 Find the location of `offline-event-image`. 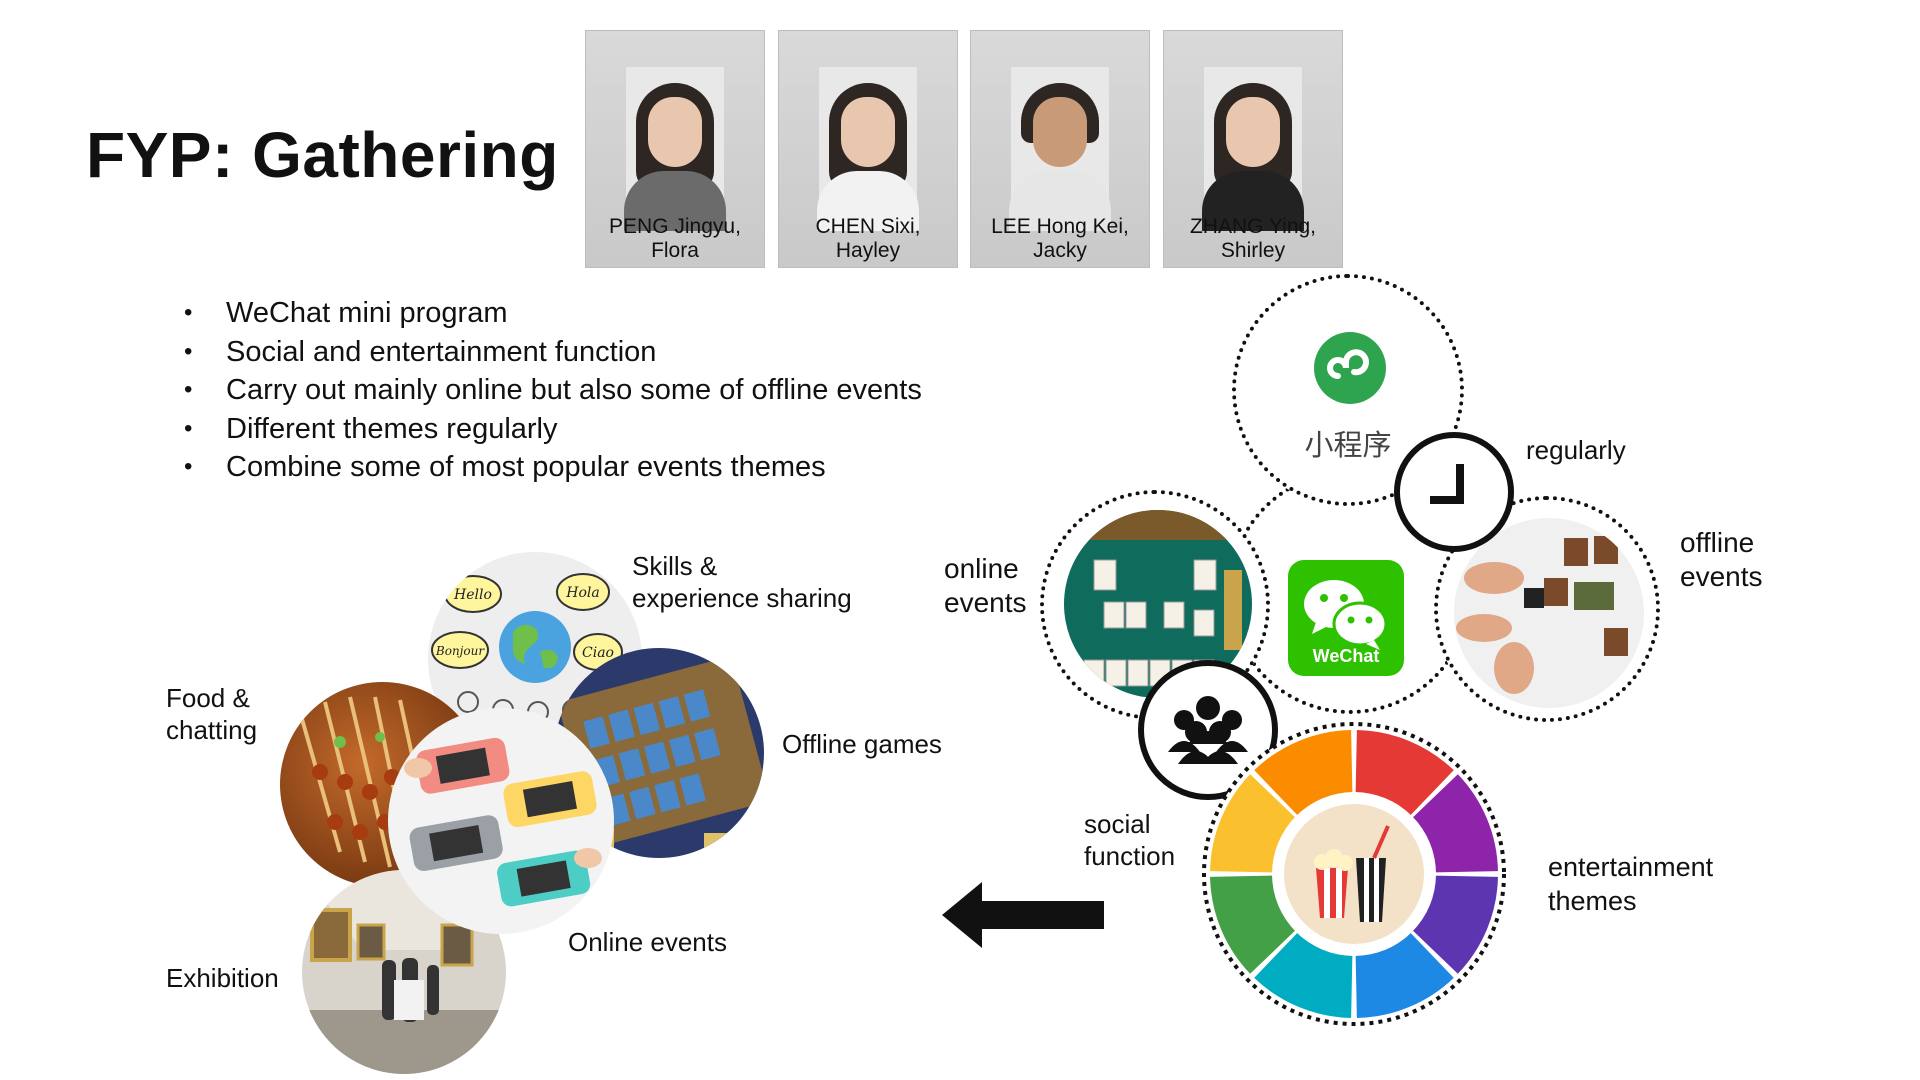

offline-event-image is located at coordinates (1549, 613).